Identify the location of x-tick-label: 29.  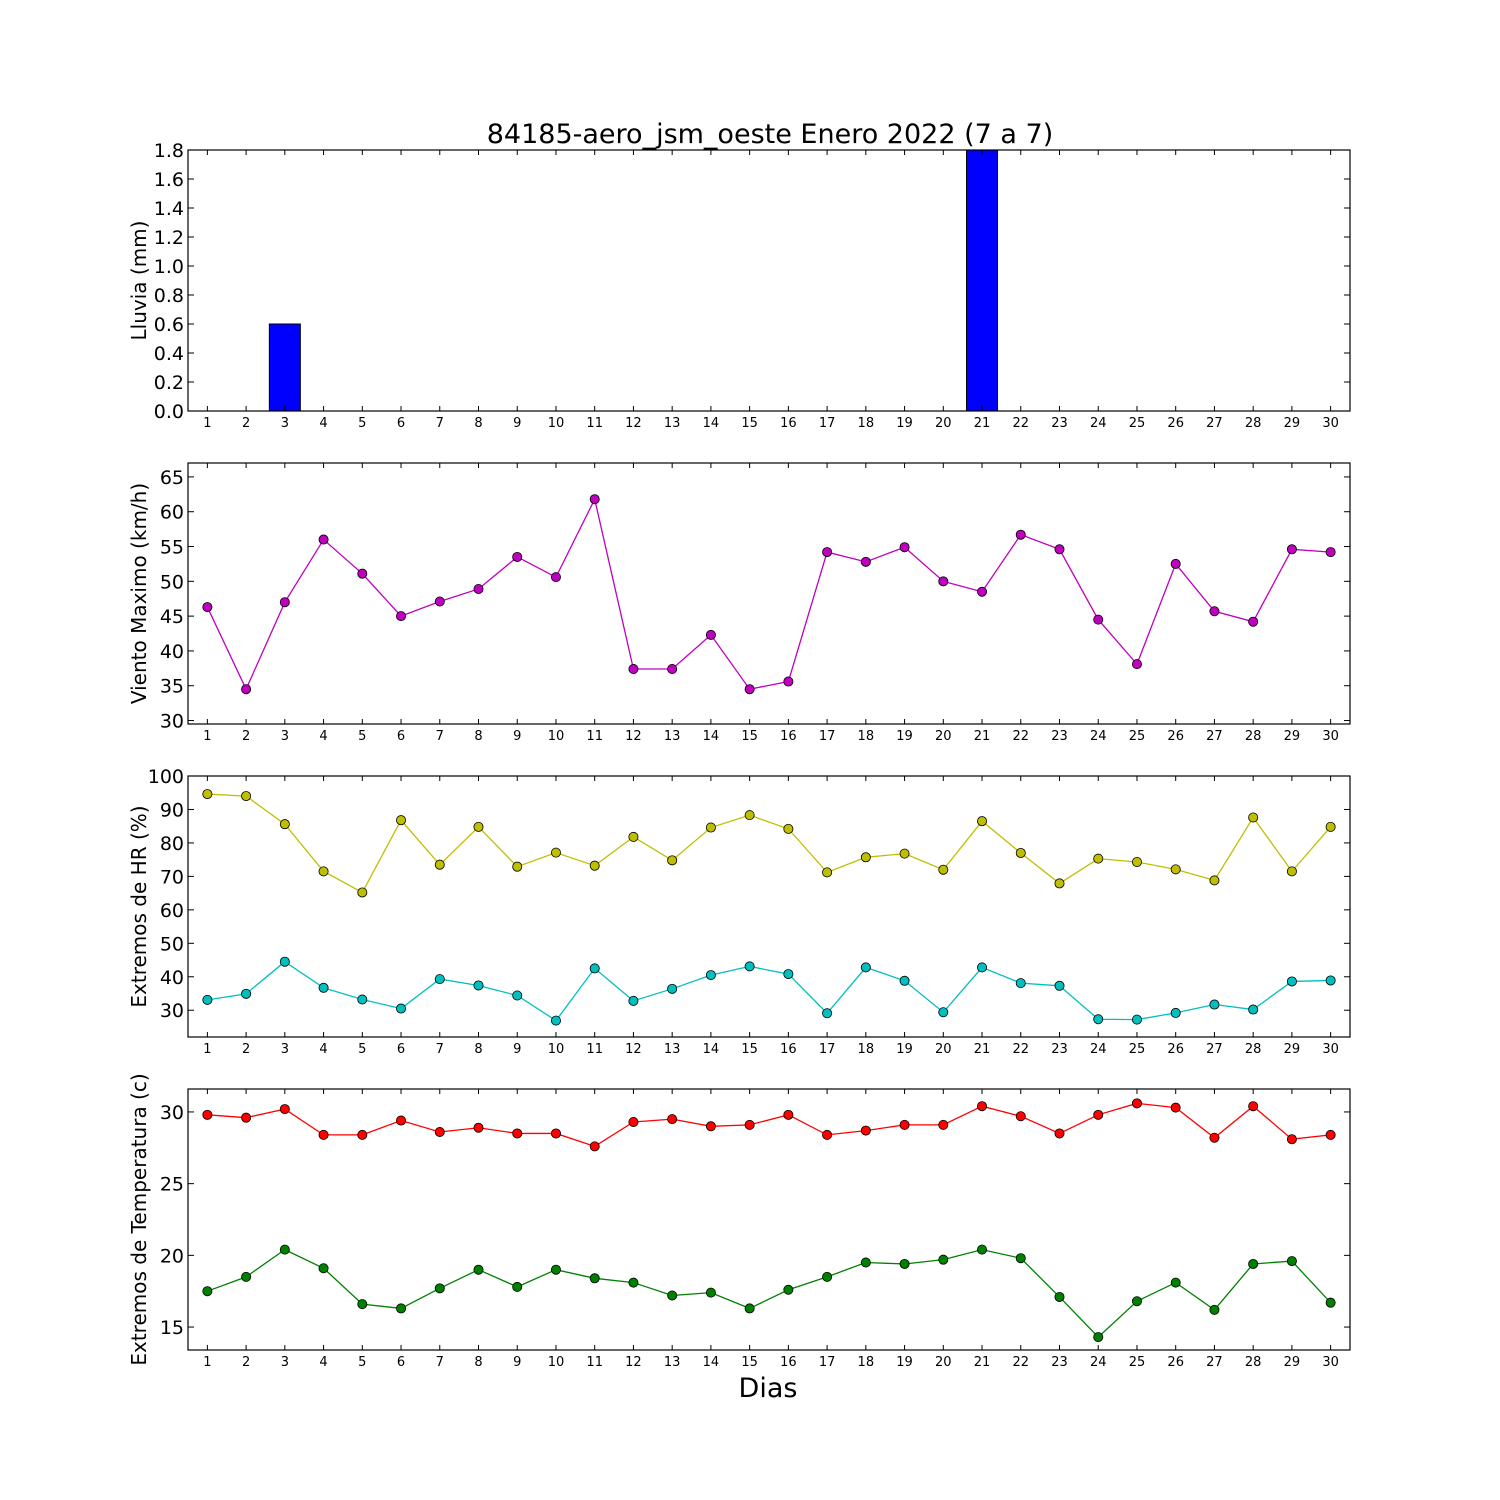
(1292, 1362).